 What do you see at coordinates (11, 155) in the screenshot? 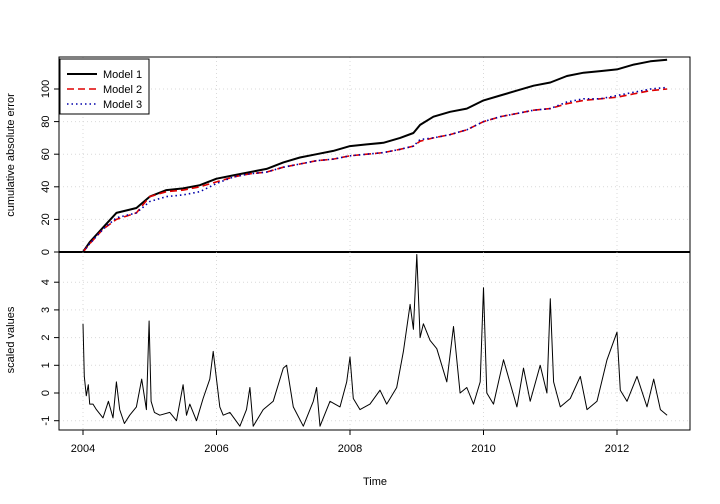
I see `top-y-axis-label: cumulative absolute error` at bounding box center [11, 155].